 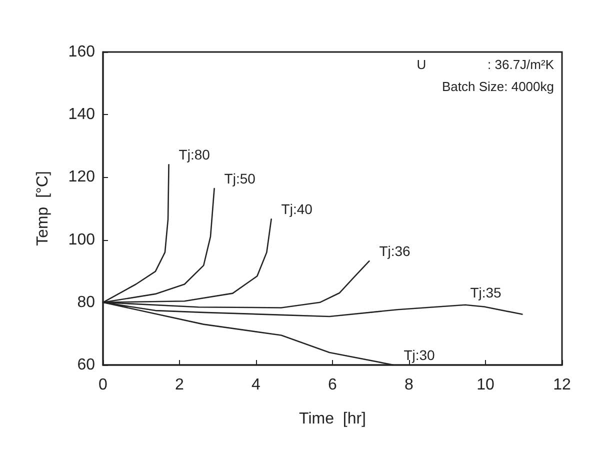 I want to click on y-tick-label: 80, so click(x=86, y=302).